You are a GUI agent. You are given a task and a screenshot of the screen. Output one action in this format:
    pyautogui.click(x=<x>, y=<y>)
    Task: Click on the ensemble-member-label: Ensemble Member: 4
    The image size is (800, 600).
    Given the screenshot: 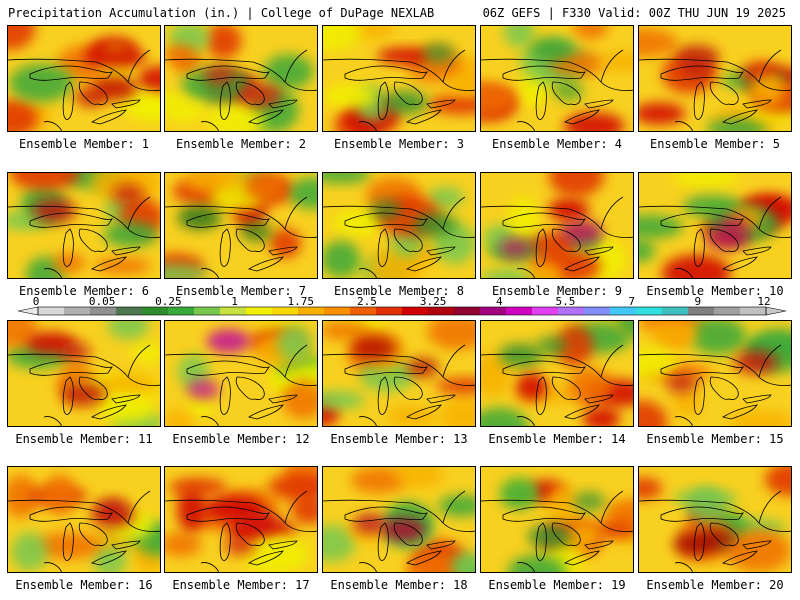 What is the action you would take?
    pyautogui.click(x=557, y=144)
    